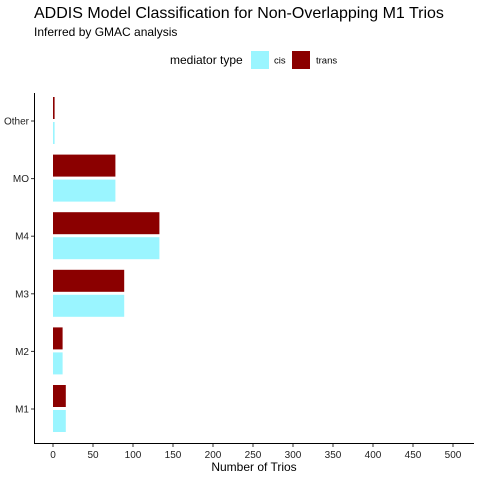  What do you see at coordinates (280, 61) in the screenshot?
I see `legend-label-cis: cis` at bounding box center [280, 61].